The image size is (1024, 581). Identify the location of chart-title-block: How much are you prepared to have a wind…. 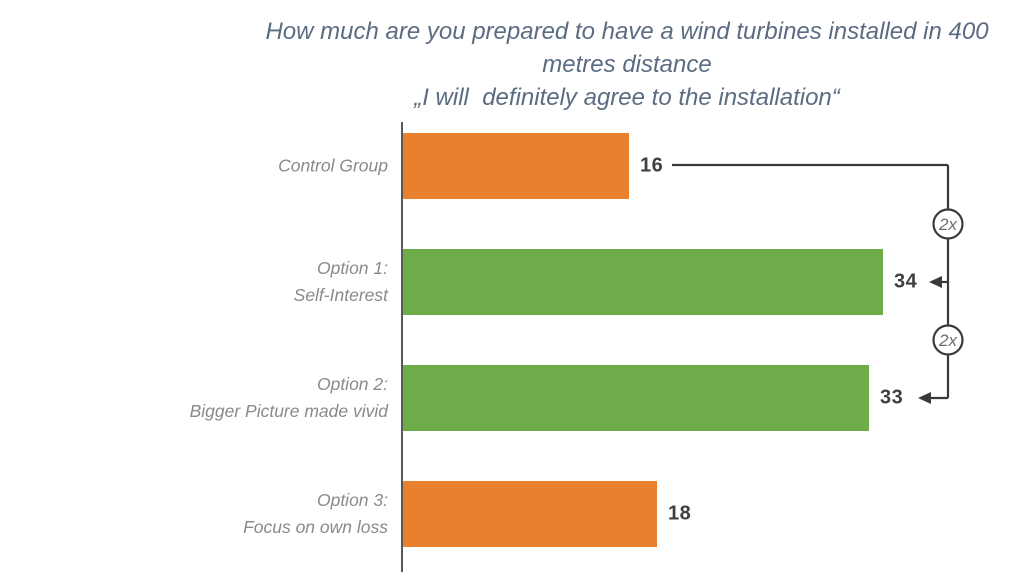
(627, 64).